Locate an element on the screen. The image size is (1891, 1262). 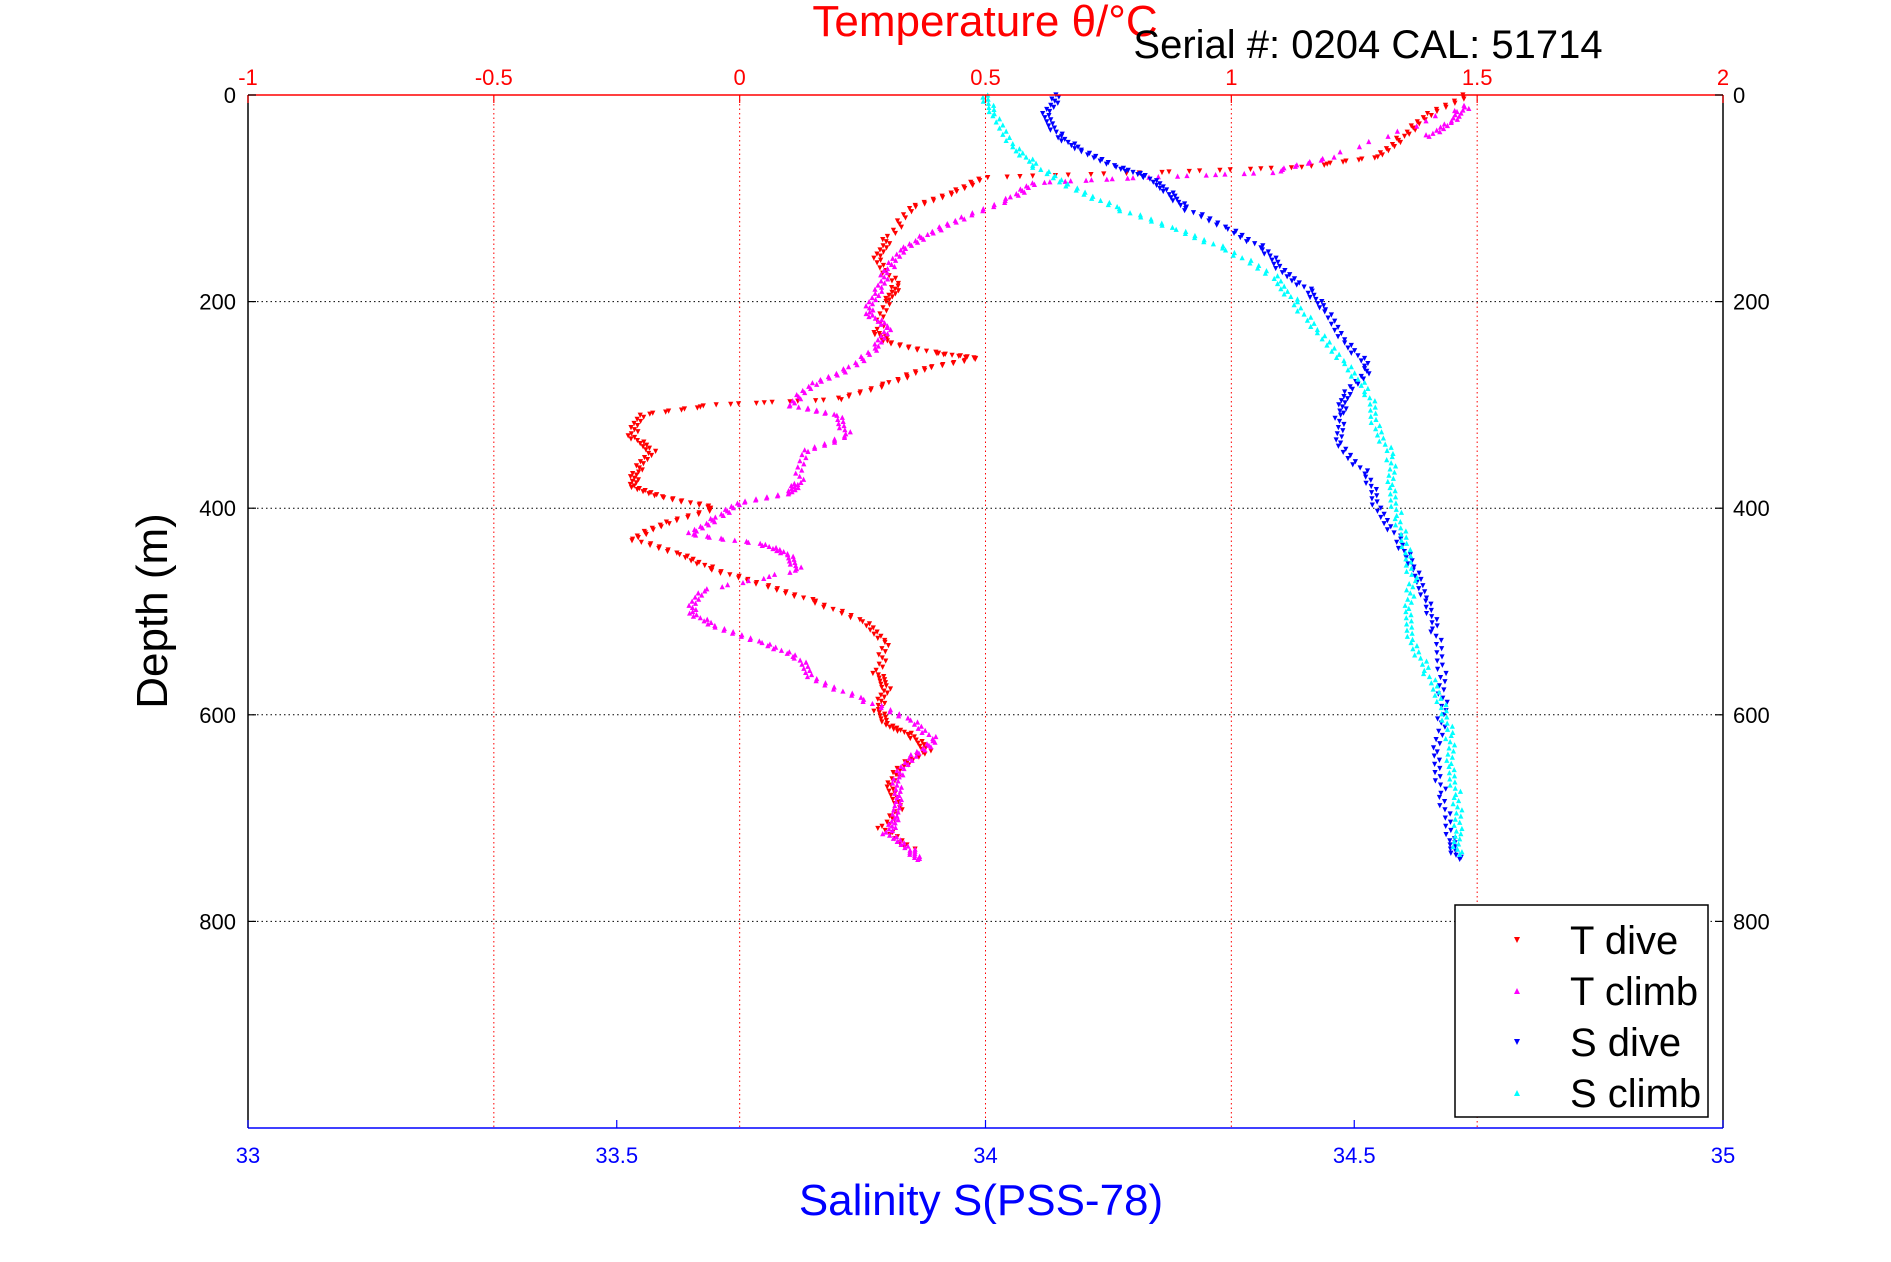
chart-subtitle: Serial #: 0204 CAL: 51714 is located at coordinates (1367, 45).